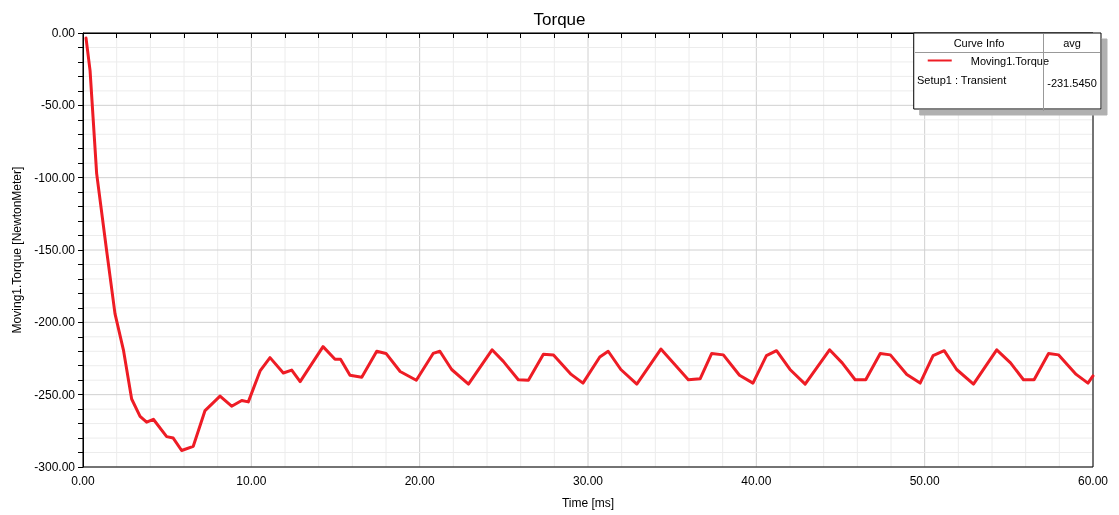  What do you see at coordinates (58, 105) in the screenshot?
I see `y-tick-label: -50.00` at bounding box center [58, 105].